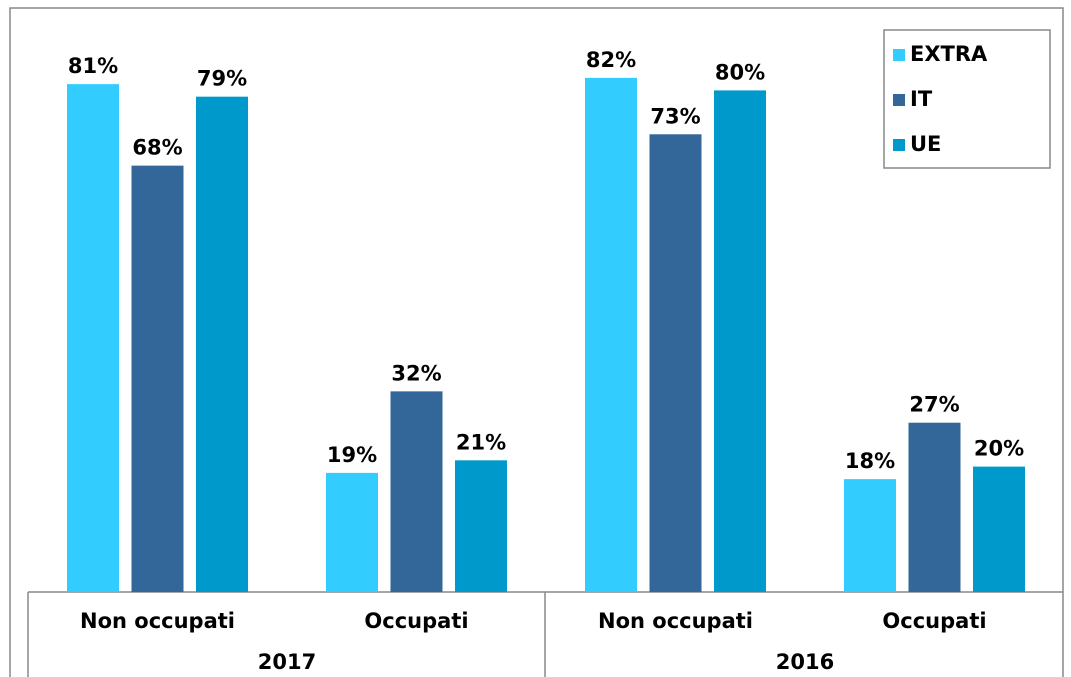 This screenshot has width=1071, height=677. Describe the element at coordinates (157, 148) in the screenshot. I see `value-label: 68%` at that location.